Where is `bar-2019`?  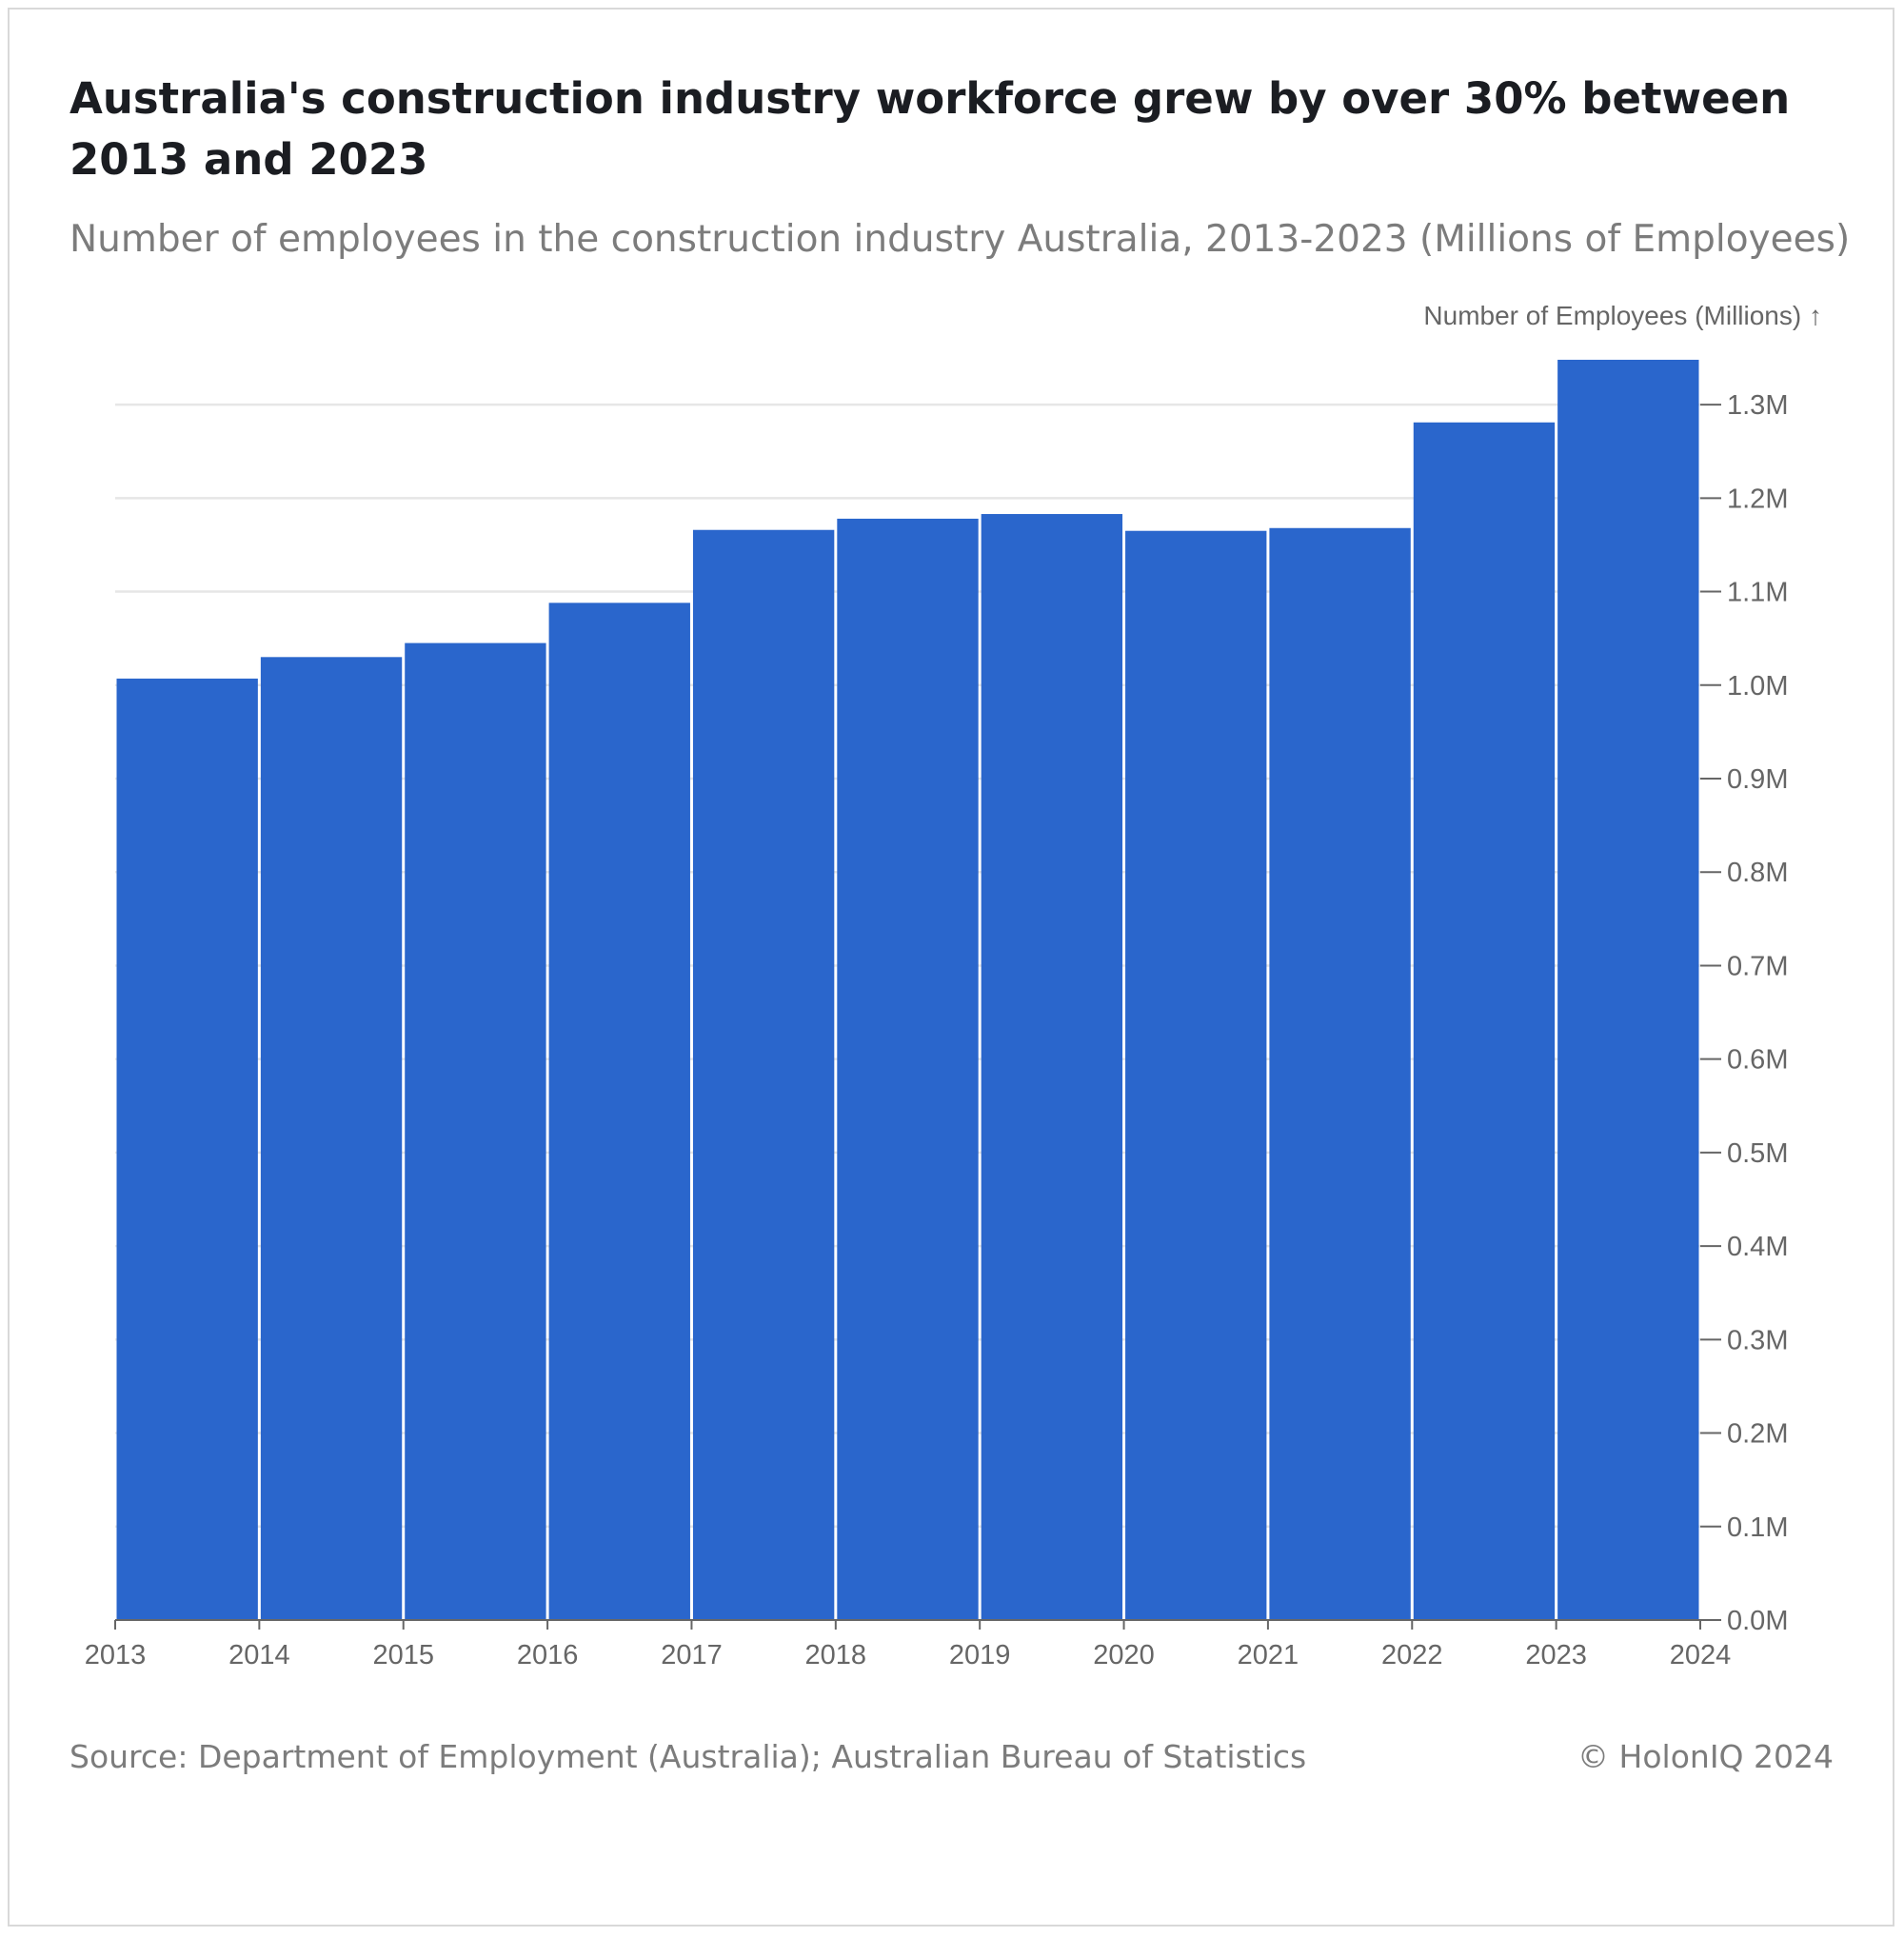
bar-2019 is located at coordinates (1052, 1067).